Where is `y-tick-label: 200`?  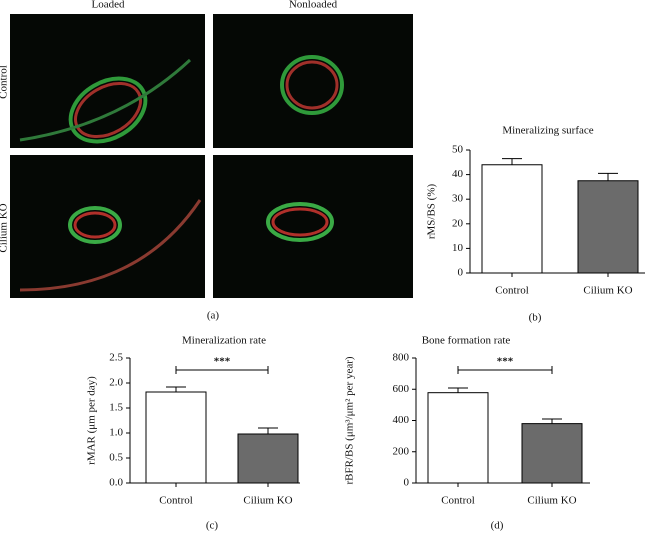 y-tick-label: 200 is located at coordinates (401, 451).